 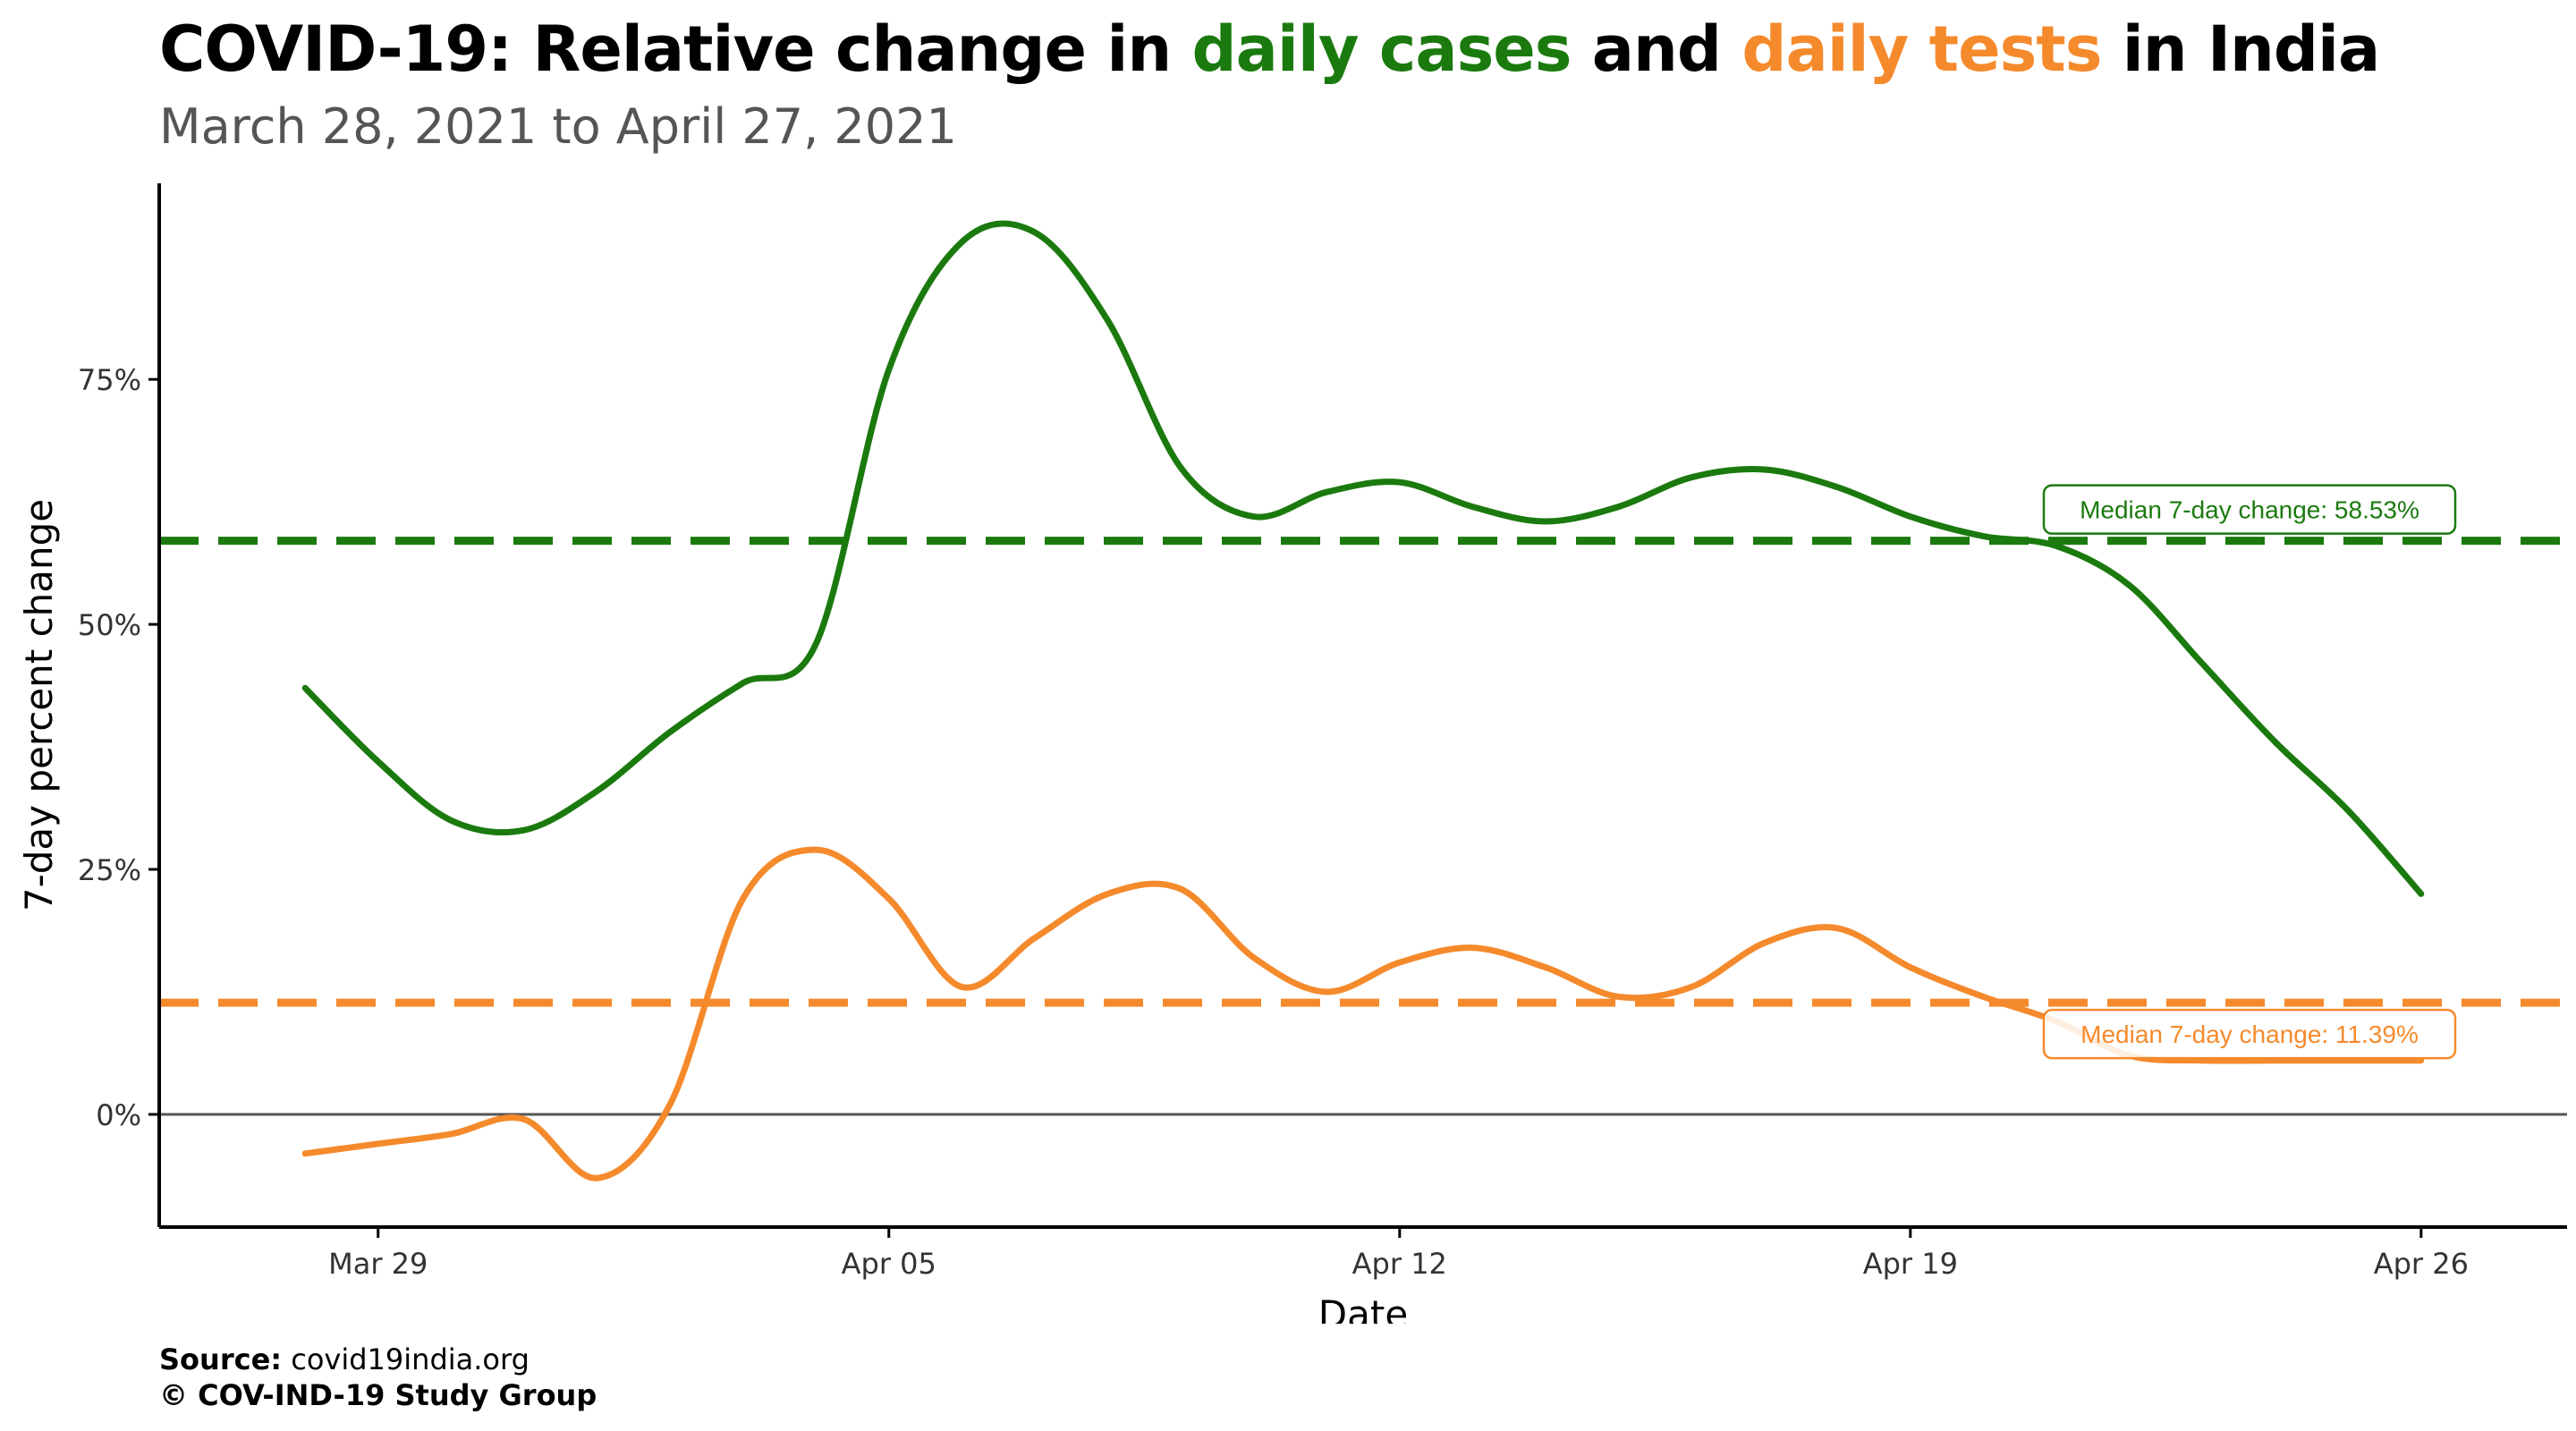 I want to click on y-axis-ticks: 0% 25% 50% 75%, so click(x=118, y=747).